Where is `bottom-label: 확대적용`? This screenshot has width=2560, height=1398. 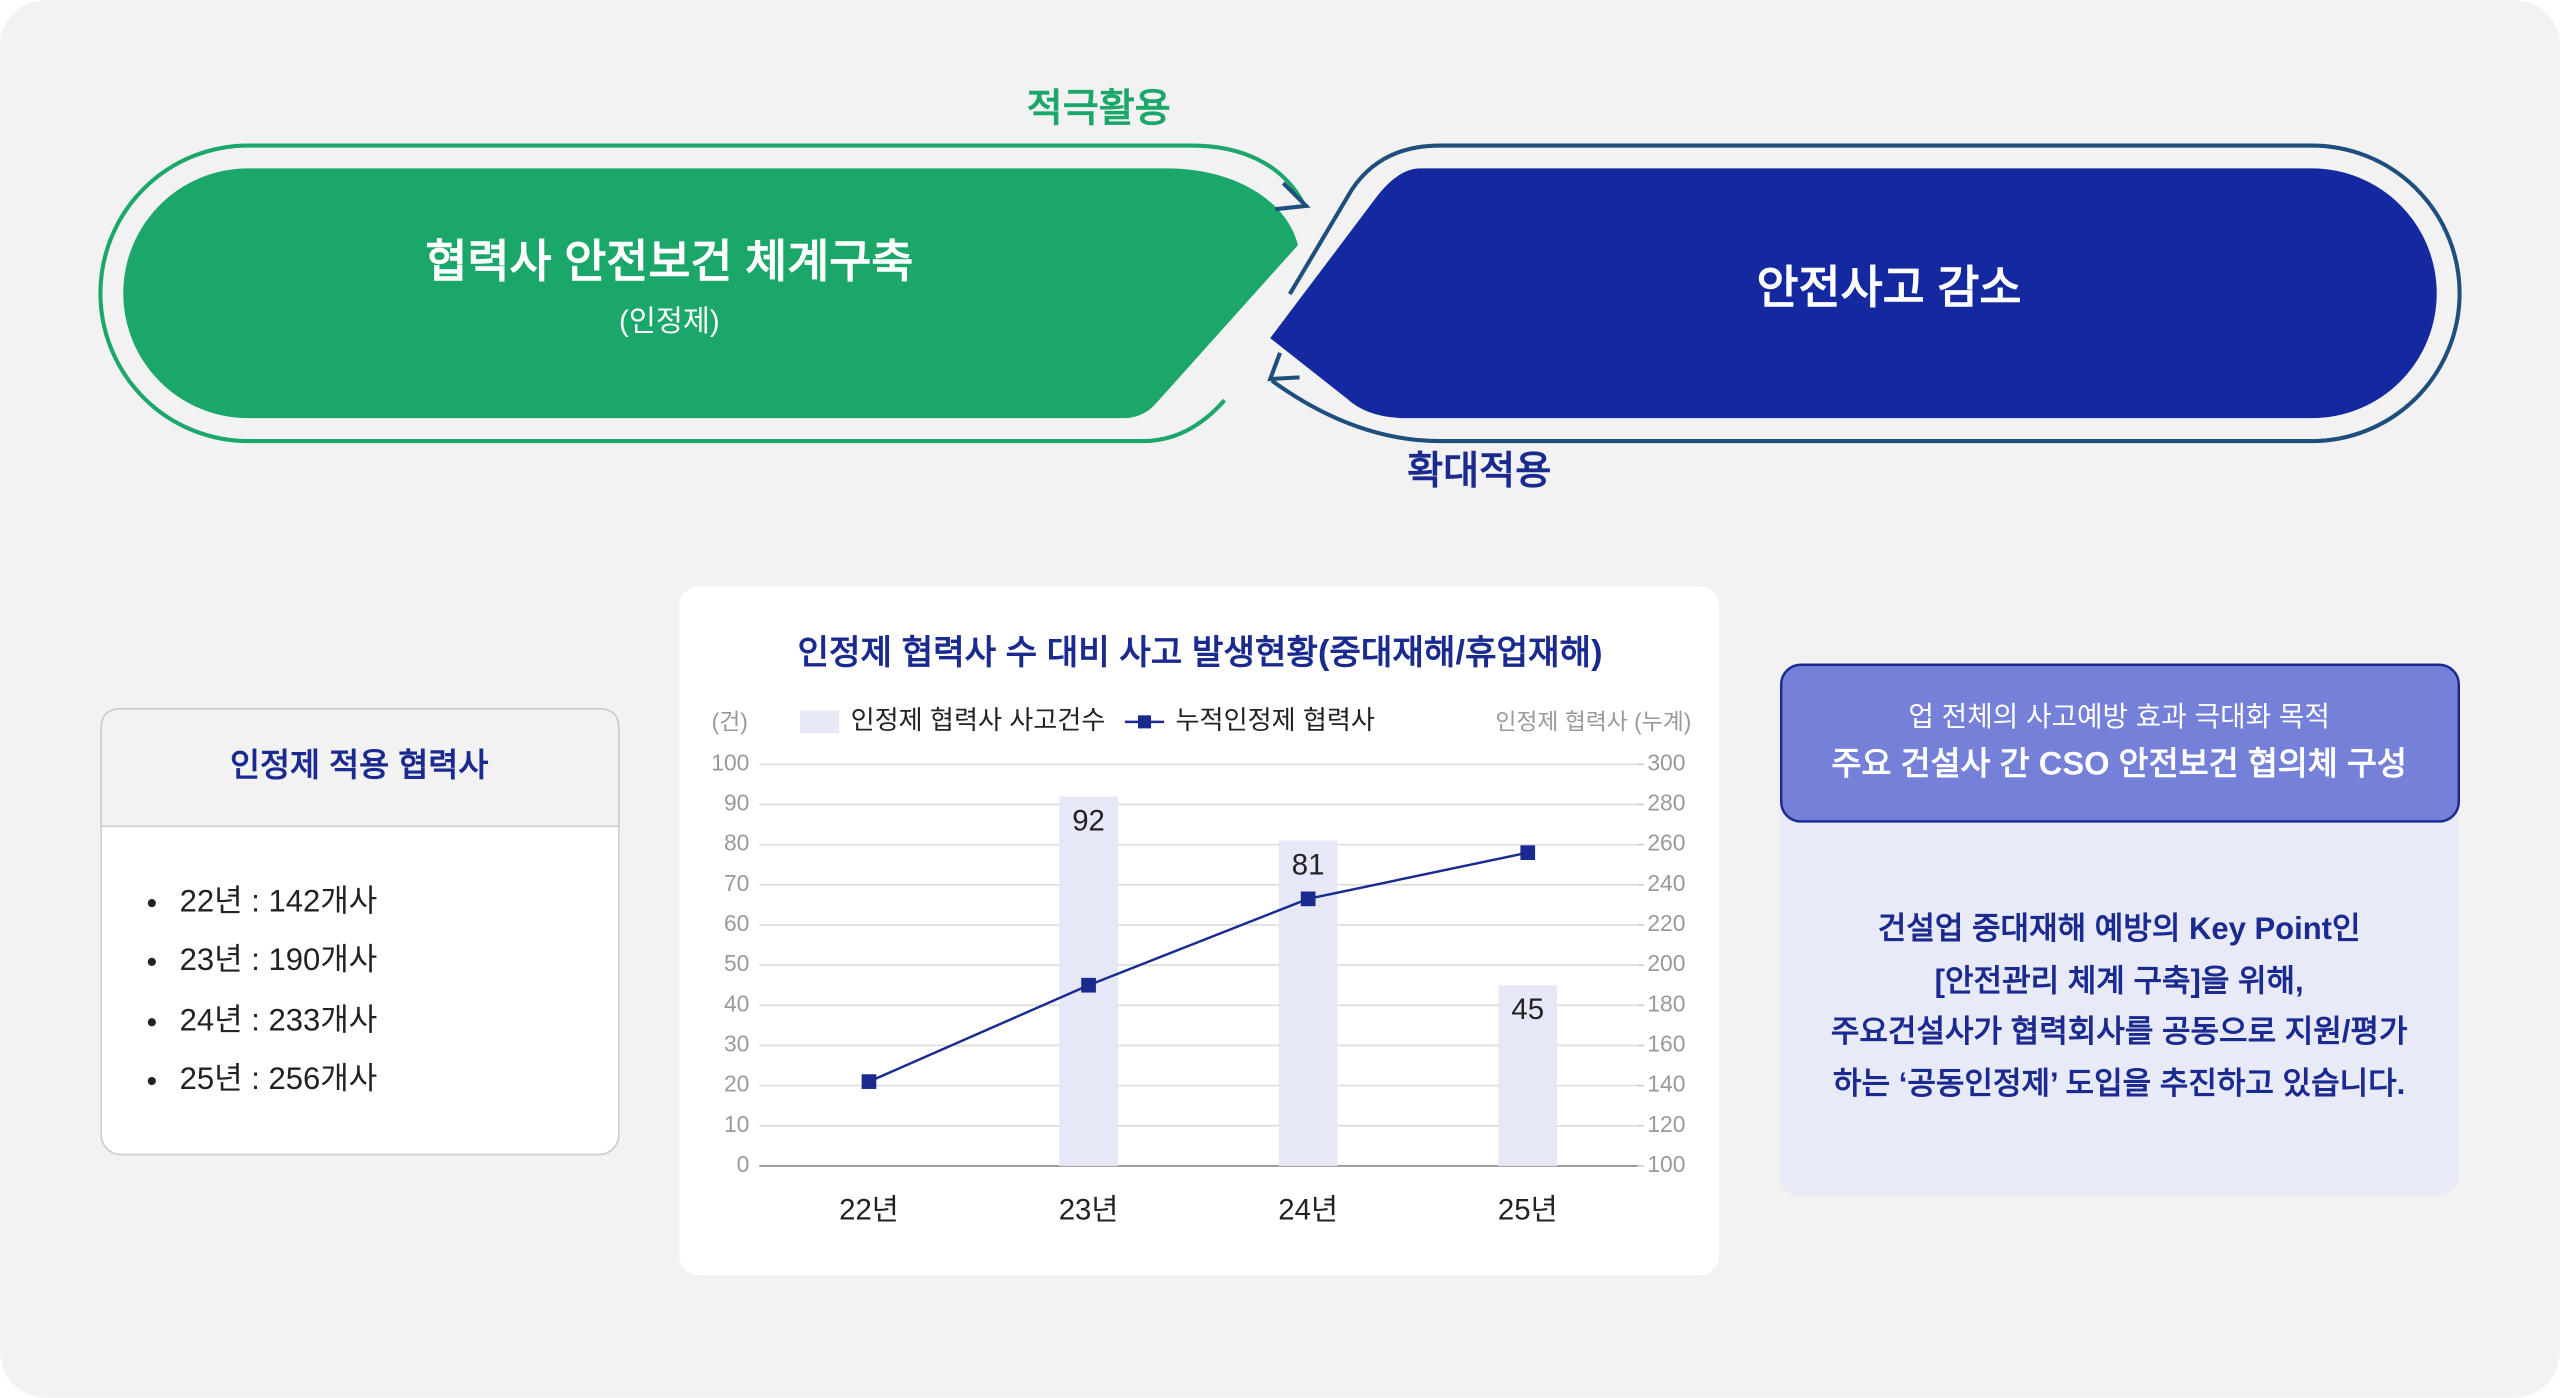 bottom-label: 확대적용 is located at coordinates (1479, 471).